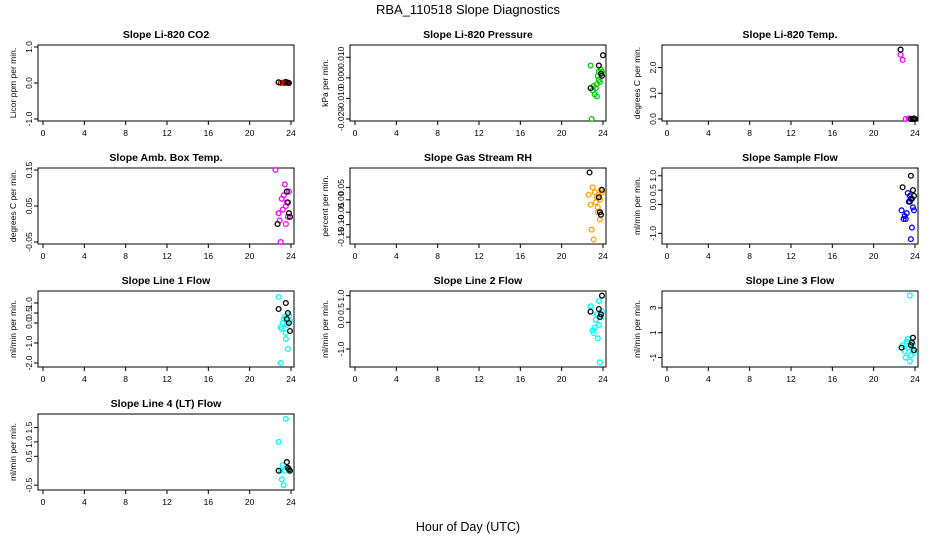  What do you see at coordinates (325, 83) in the screenshot?
I see `y-axis-label: kPa per min.` at bounding box center [325, 83].